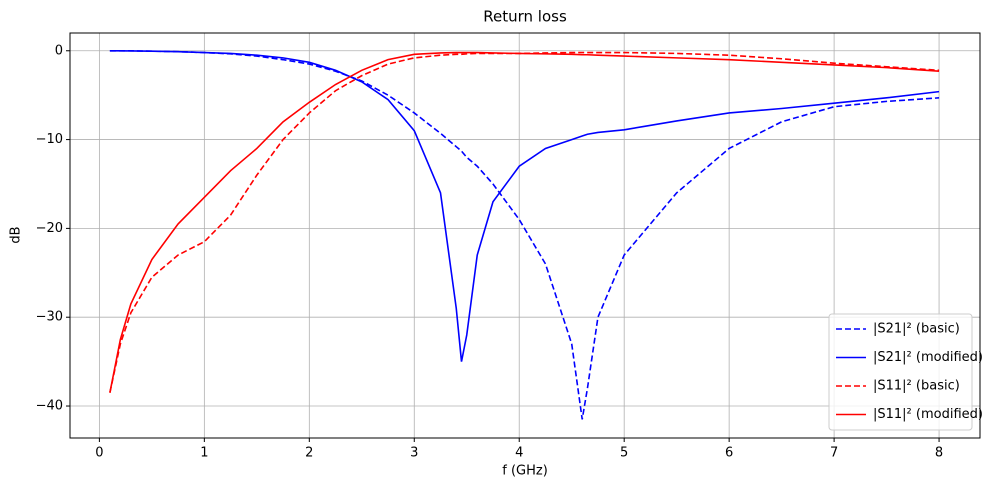 The width and height of the screenshot is (989, 490). What do you see at coordinates (916, 329) in the screenshot?
I see `legend-label: |S21|² (basic)` at bounding box center [916, 329].